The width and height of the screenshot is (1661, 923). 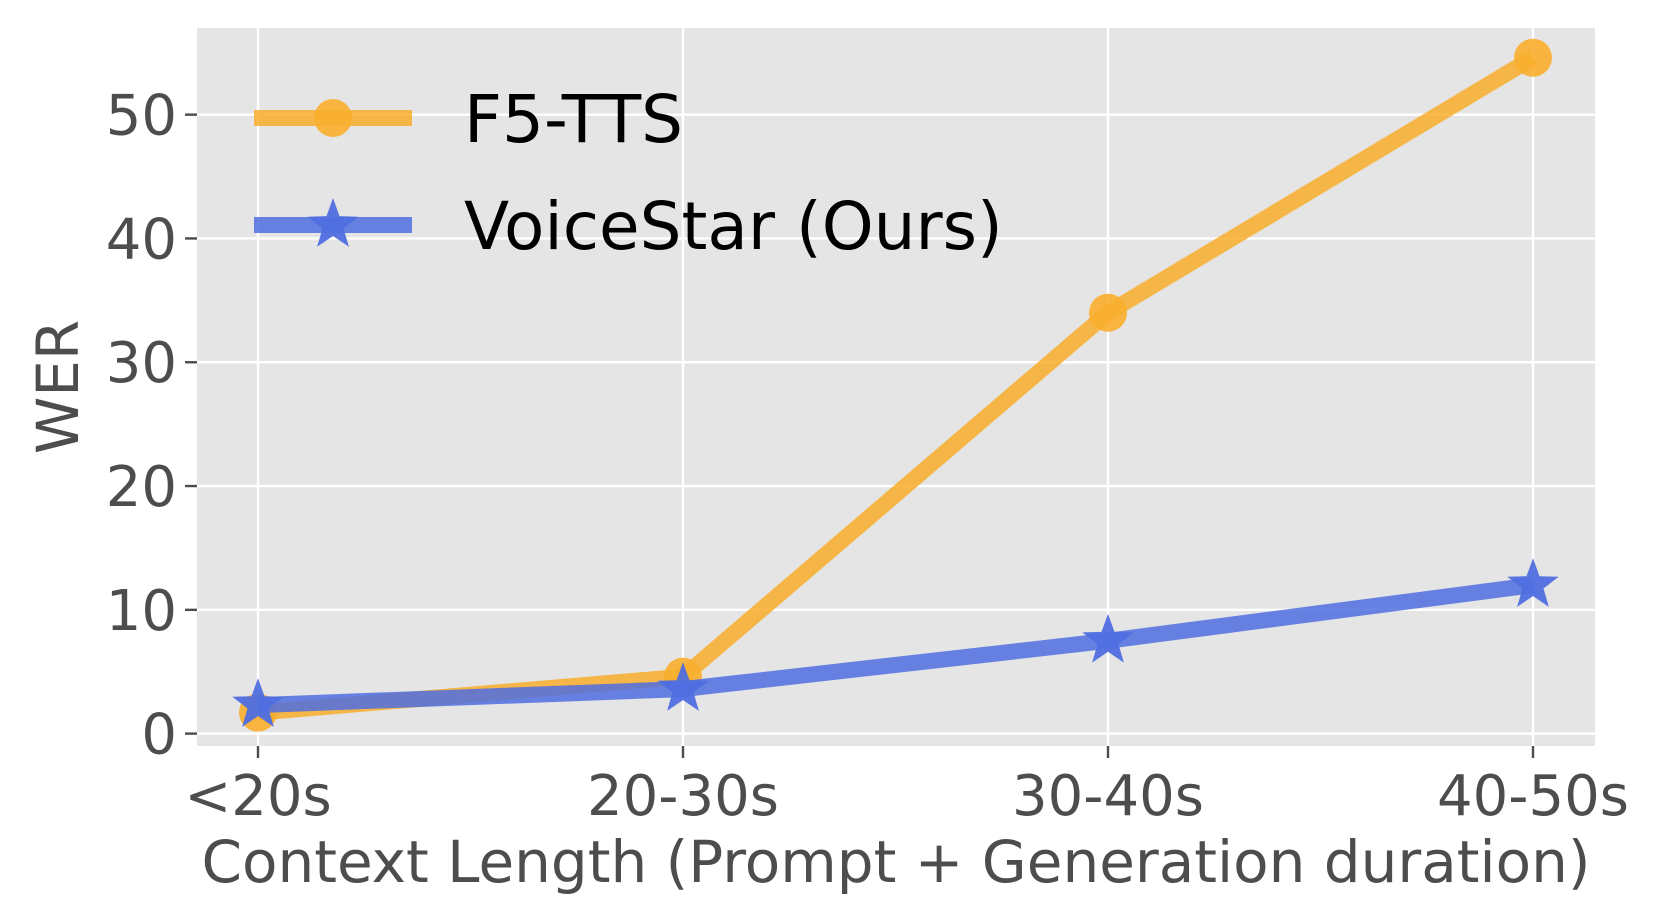 I want to click on x-axis-ticks: <20s 20-30s 30-40s 40-50s, so click(x=906, y=787).